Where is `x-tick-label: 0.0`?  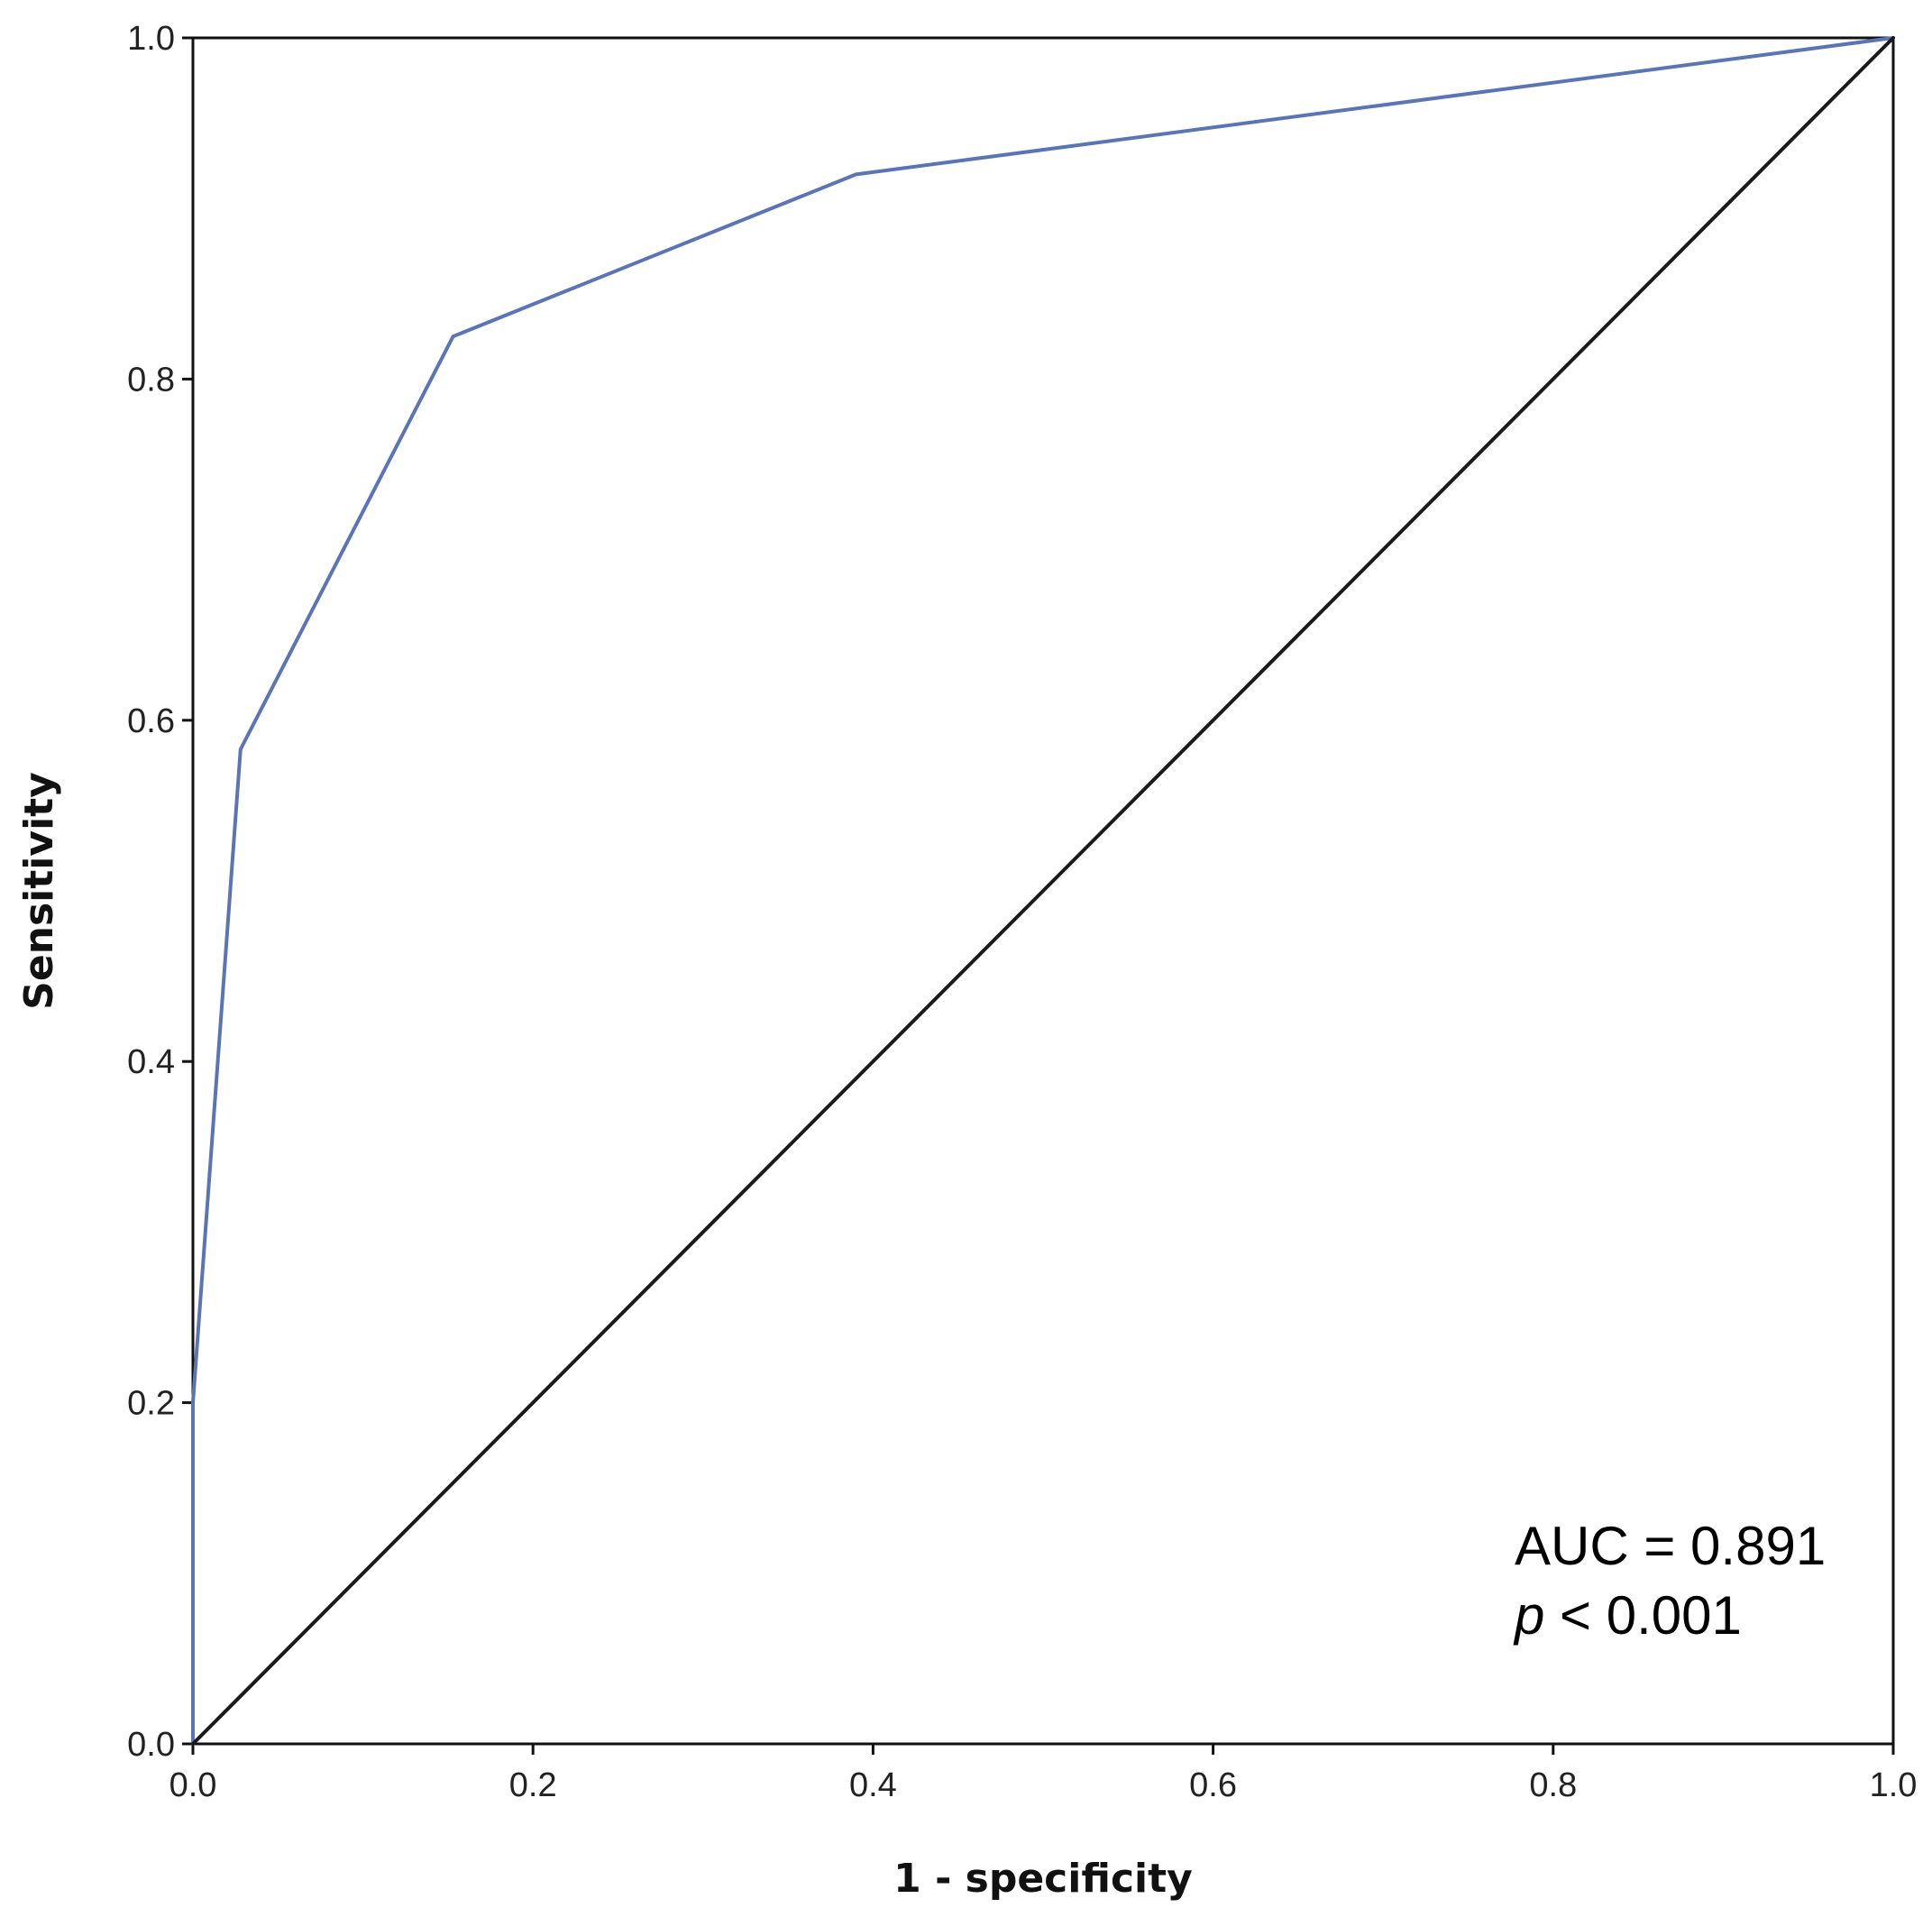 x-tick-label: 0.0 is located at coordinates (193, 1785).